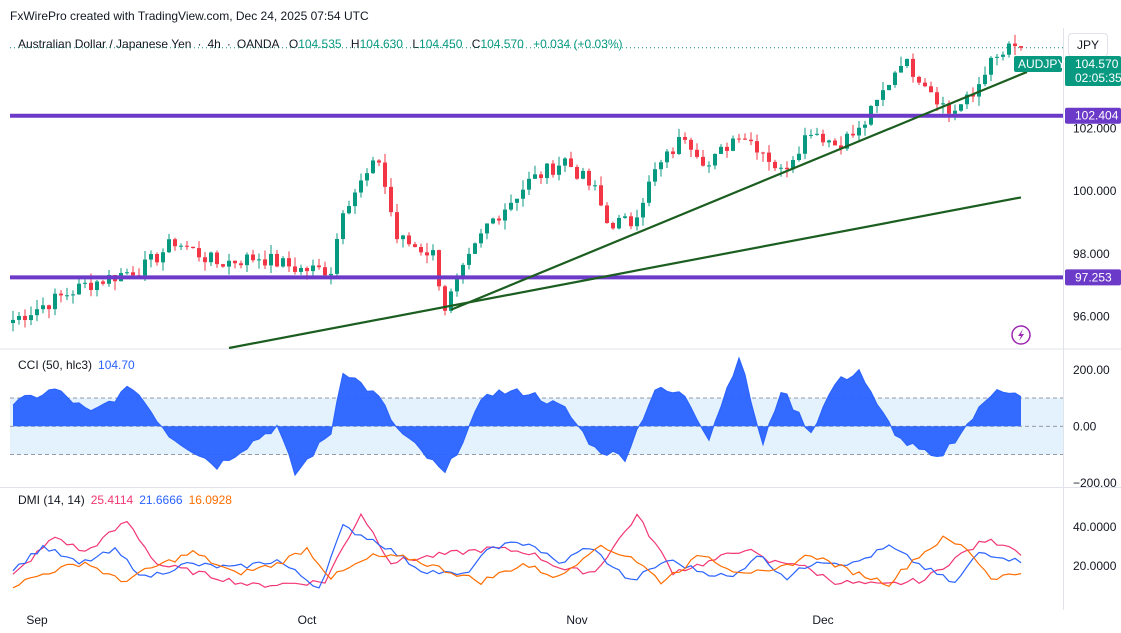  What do you see at coordinates (307, 620) in the screenshot?
I see `time-axis-label: Oct` at bounding box center [307, 620].